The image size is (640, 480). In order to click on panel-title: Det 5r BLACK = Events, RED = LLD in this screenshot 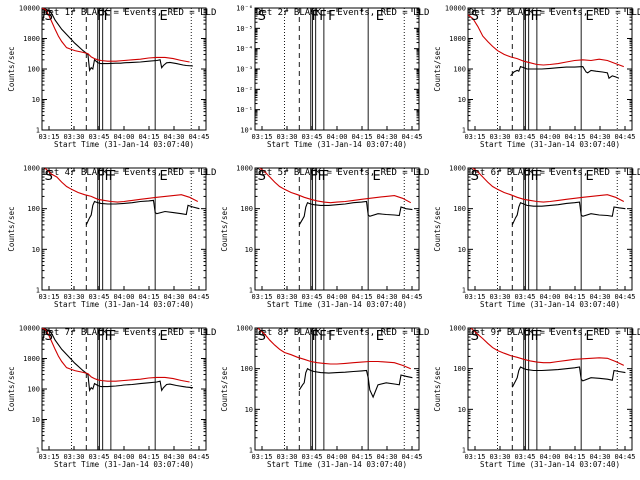, I will do `click(342, 173)`.